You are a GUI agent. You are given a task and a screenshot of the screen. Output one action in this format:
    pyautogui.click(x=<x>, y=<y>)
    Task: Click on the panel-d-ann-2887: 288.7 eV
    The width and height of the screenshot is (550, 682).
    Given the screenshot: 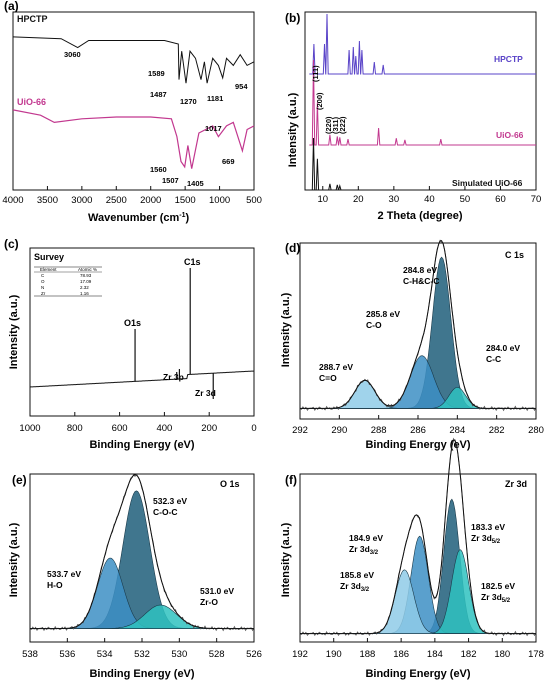 What is the action you would take?
    pyautogui.click(x=336, y=367)
    